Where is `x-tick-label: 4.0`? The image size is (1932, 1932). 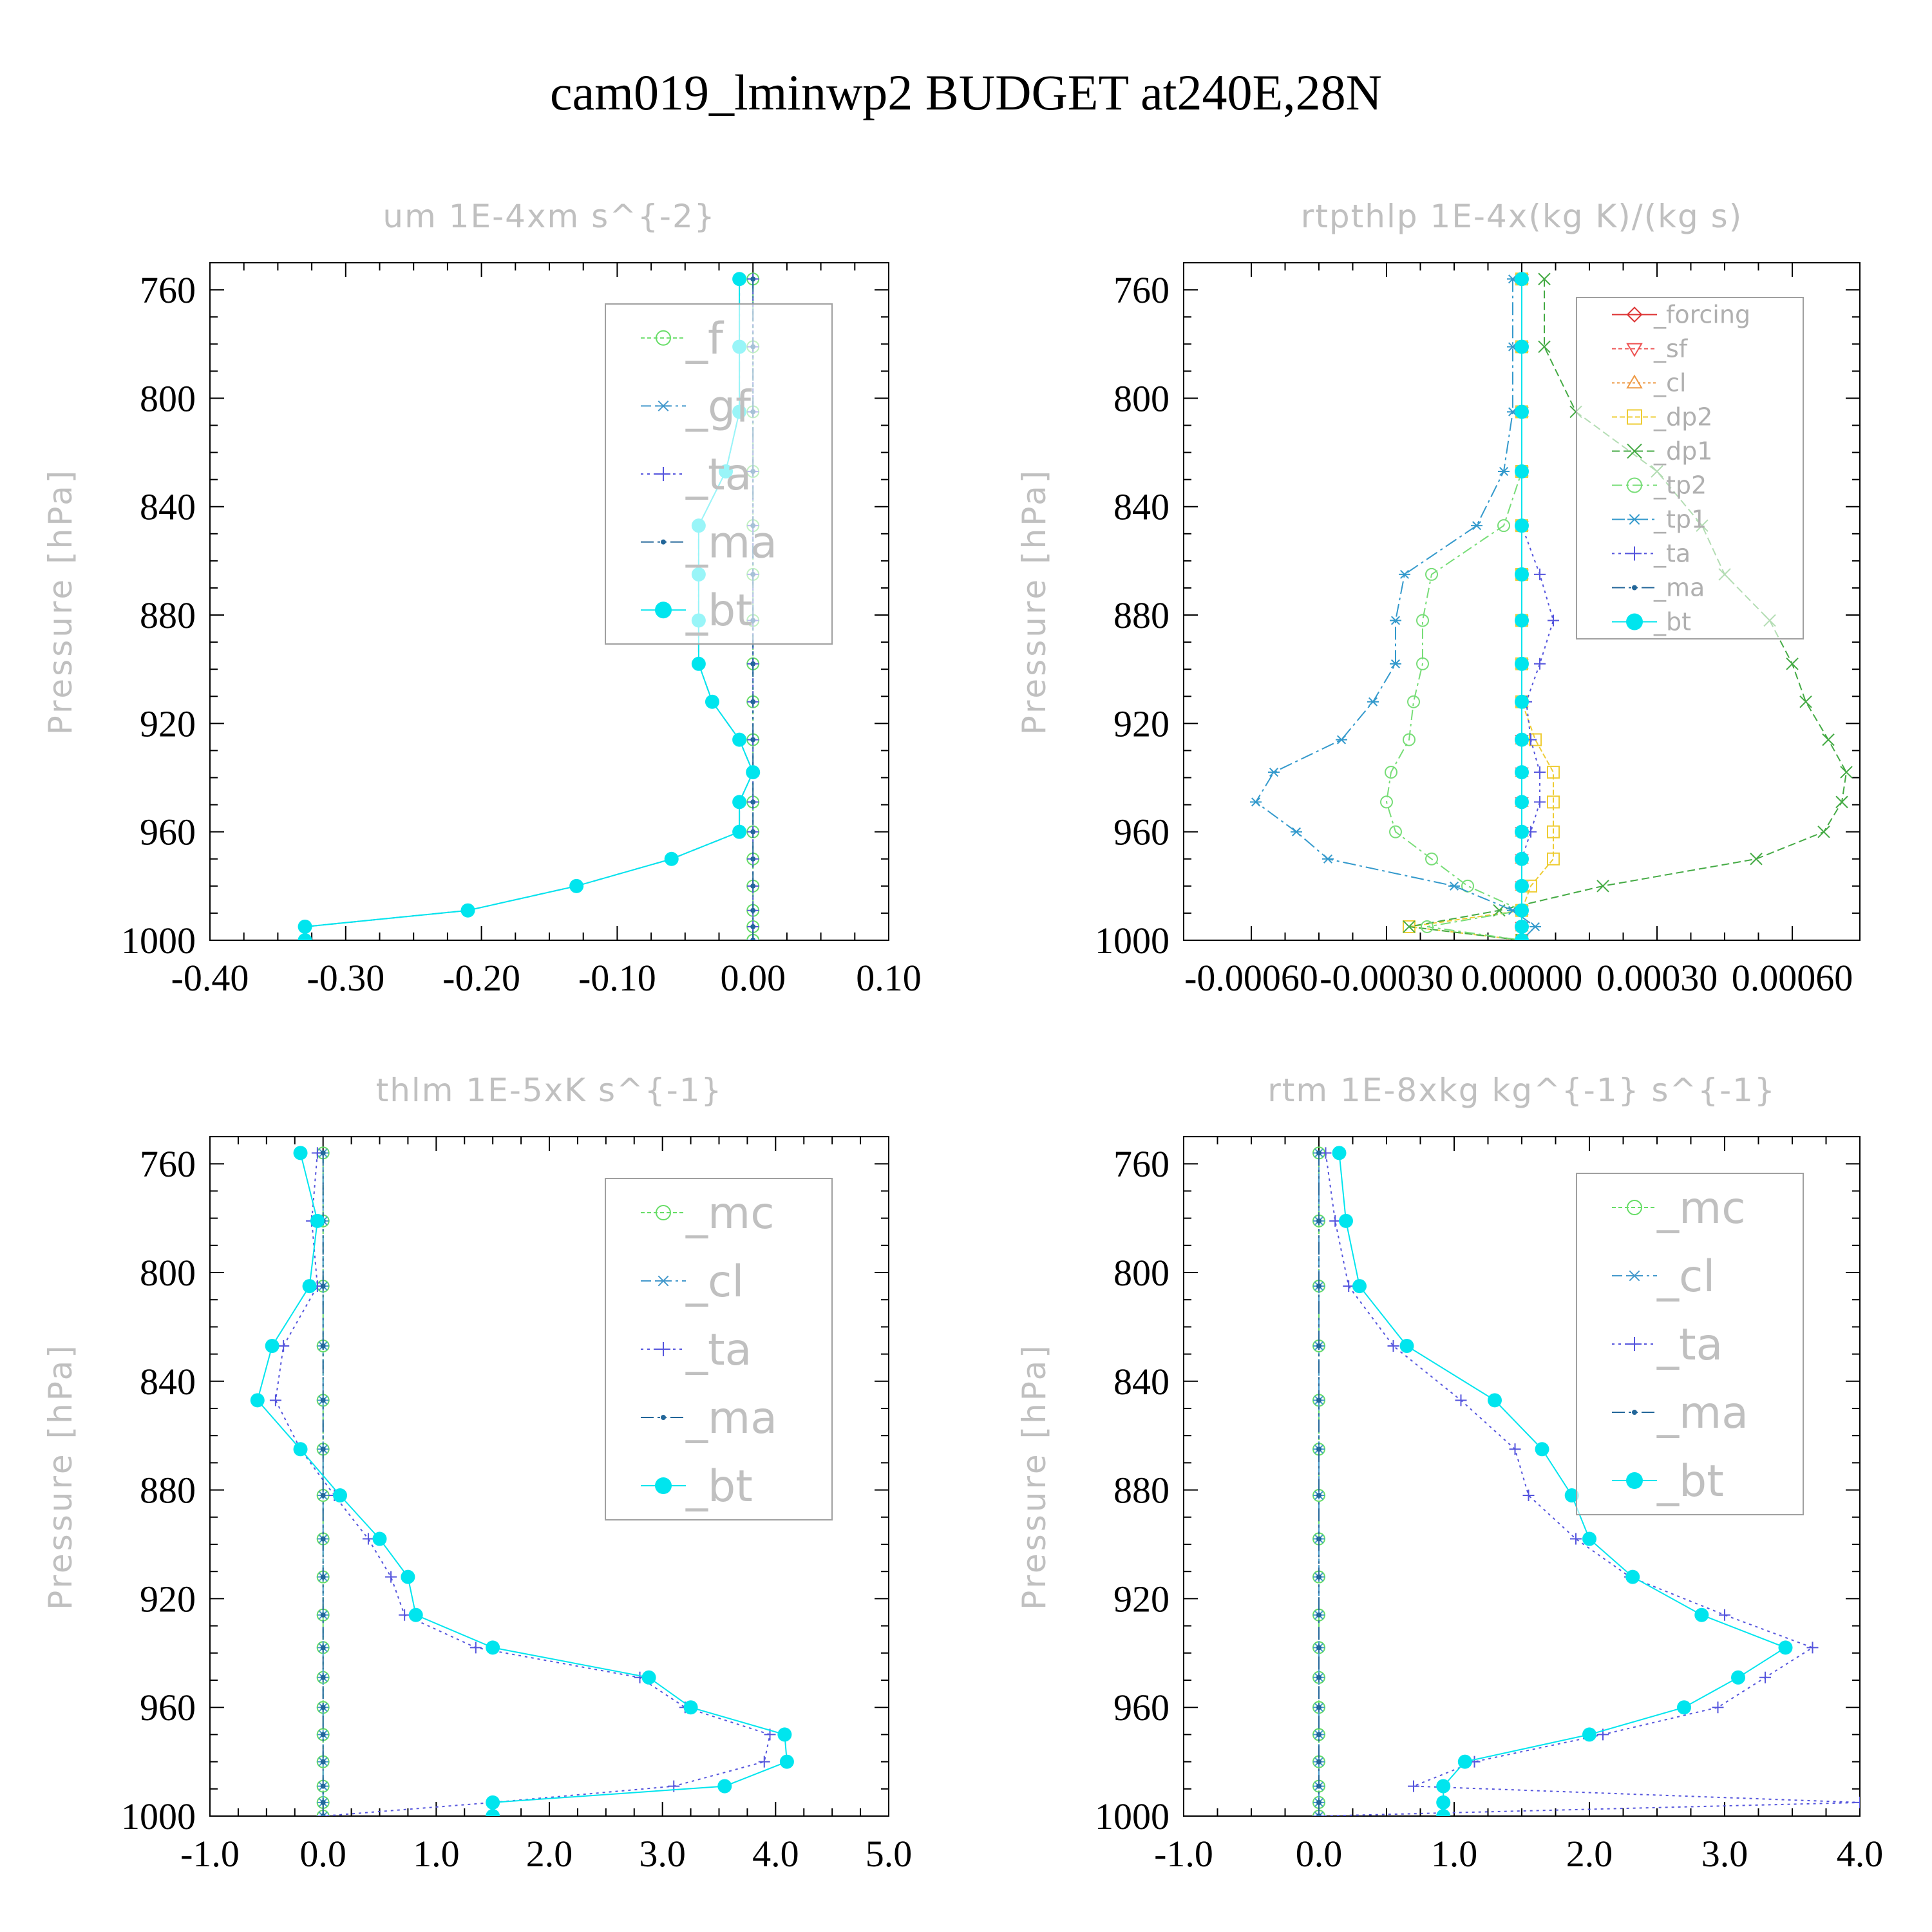
x-tick-label: 4.0 is located at coordinates (776, 1854).